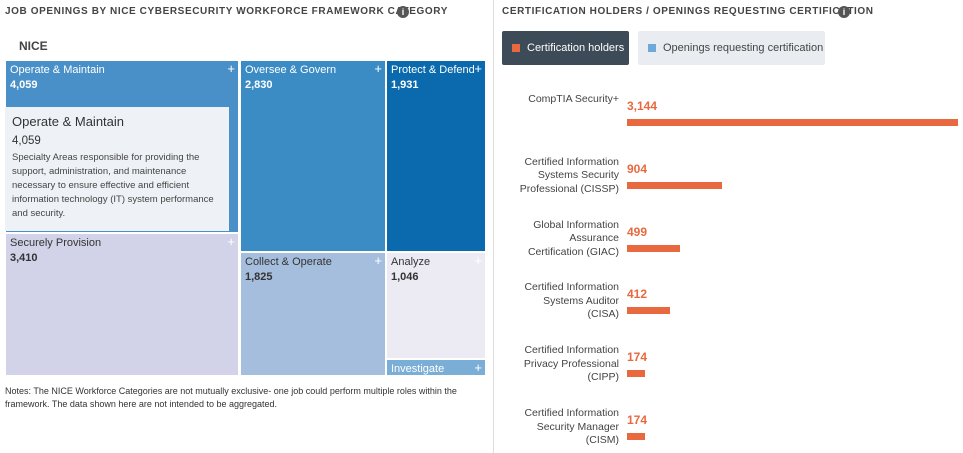 This screenshot has width=963, height=453. I want to click on legend-button: Certification holders, so click(565, 48).